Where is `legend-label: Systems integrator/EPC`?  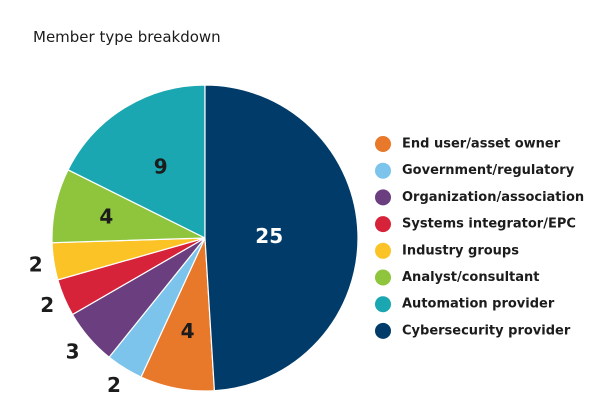
legend-label: Systems integrator/EPC is located at coordinates (489, 224).